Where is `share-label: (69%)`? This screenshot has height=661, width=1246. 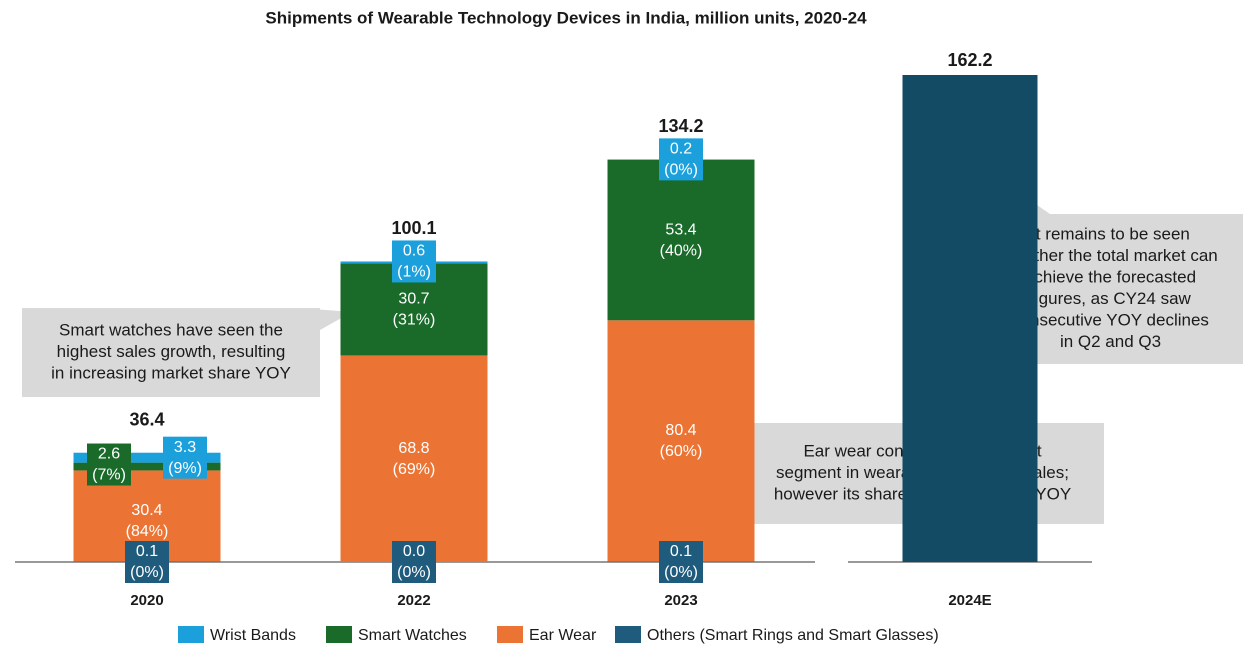
share-label: (69%) is located at coordinates (414, 469).